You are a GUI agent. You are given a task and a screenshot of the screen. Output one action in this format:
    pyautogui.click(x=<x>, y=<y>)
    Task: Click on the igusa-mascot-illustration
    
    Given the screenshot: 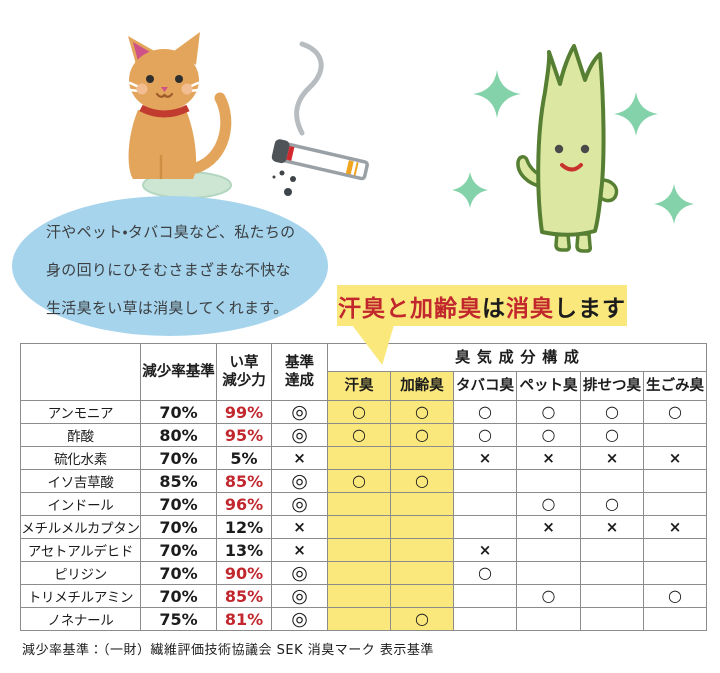 What is the action you would take?
    pyautogui.click(x=573, y=148)
    